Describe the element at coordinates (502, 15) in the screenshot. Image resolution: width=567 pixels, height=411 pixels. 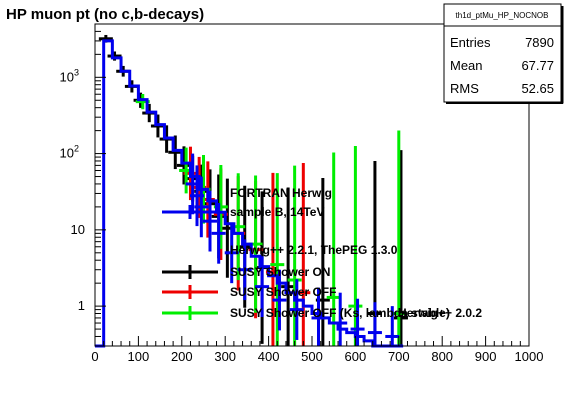
I see `stats-box-name: th1d_ptMu_HP_NOCNOB` at that location.